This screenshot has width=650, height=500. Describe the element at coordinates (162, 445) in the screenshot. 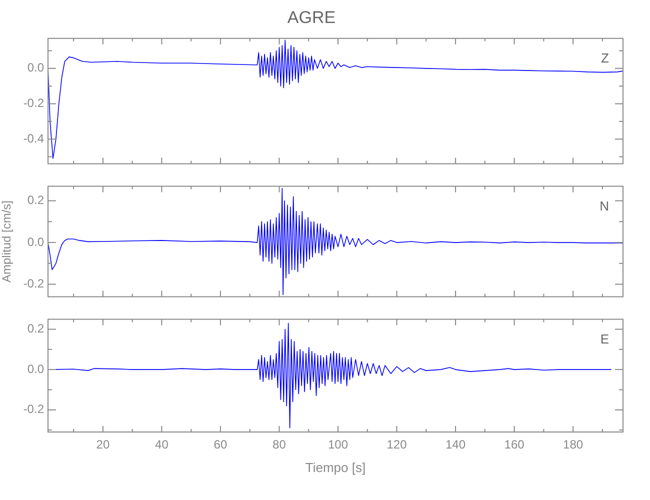

I see `x-tick-label: 40` at that location.